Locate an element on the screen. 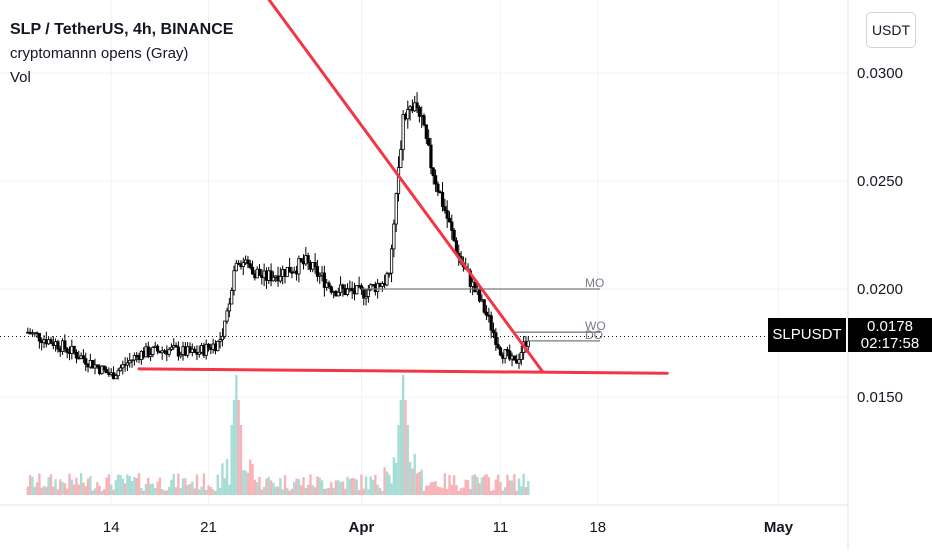  symbol-title: SLP / TetherUS, 4h, BINANCE is located at coordinates (122, 29).